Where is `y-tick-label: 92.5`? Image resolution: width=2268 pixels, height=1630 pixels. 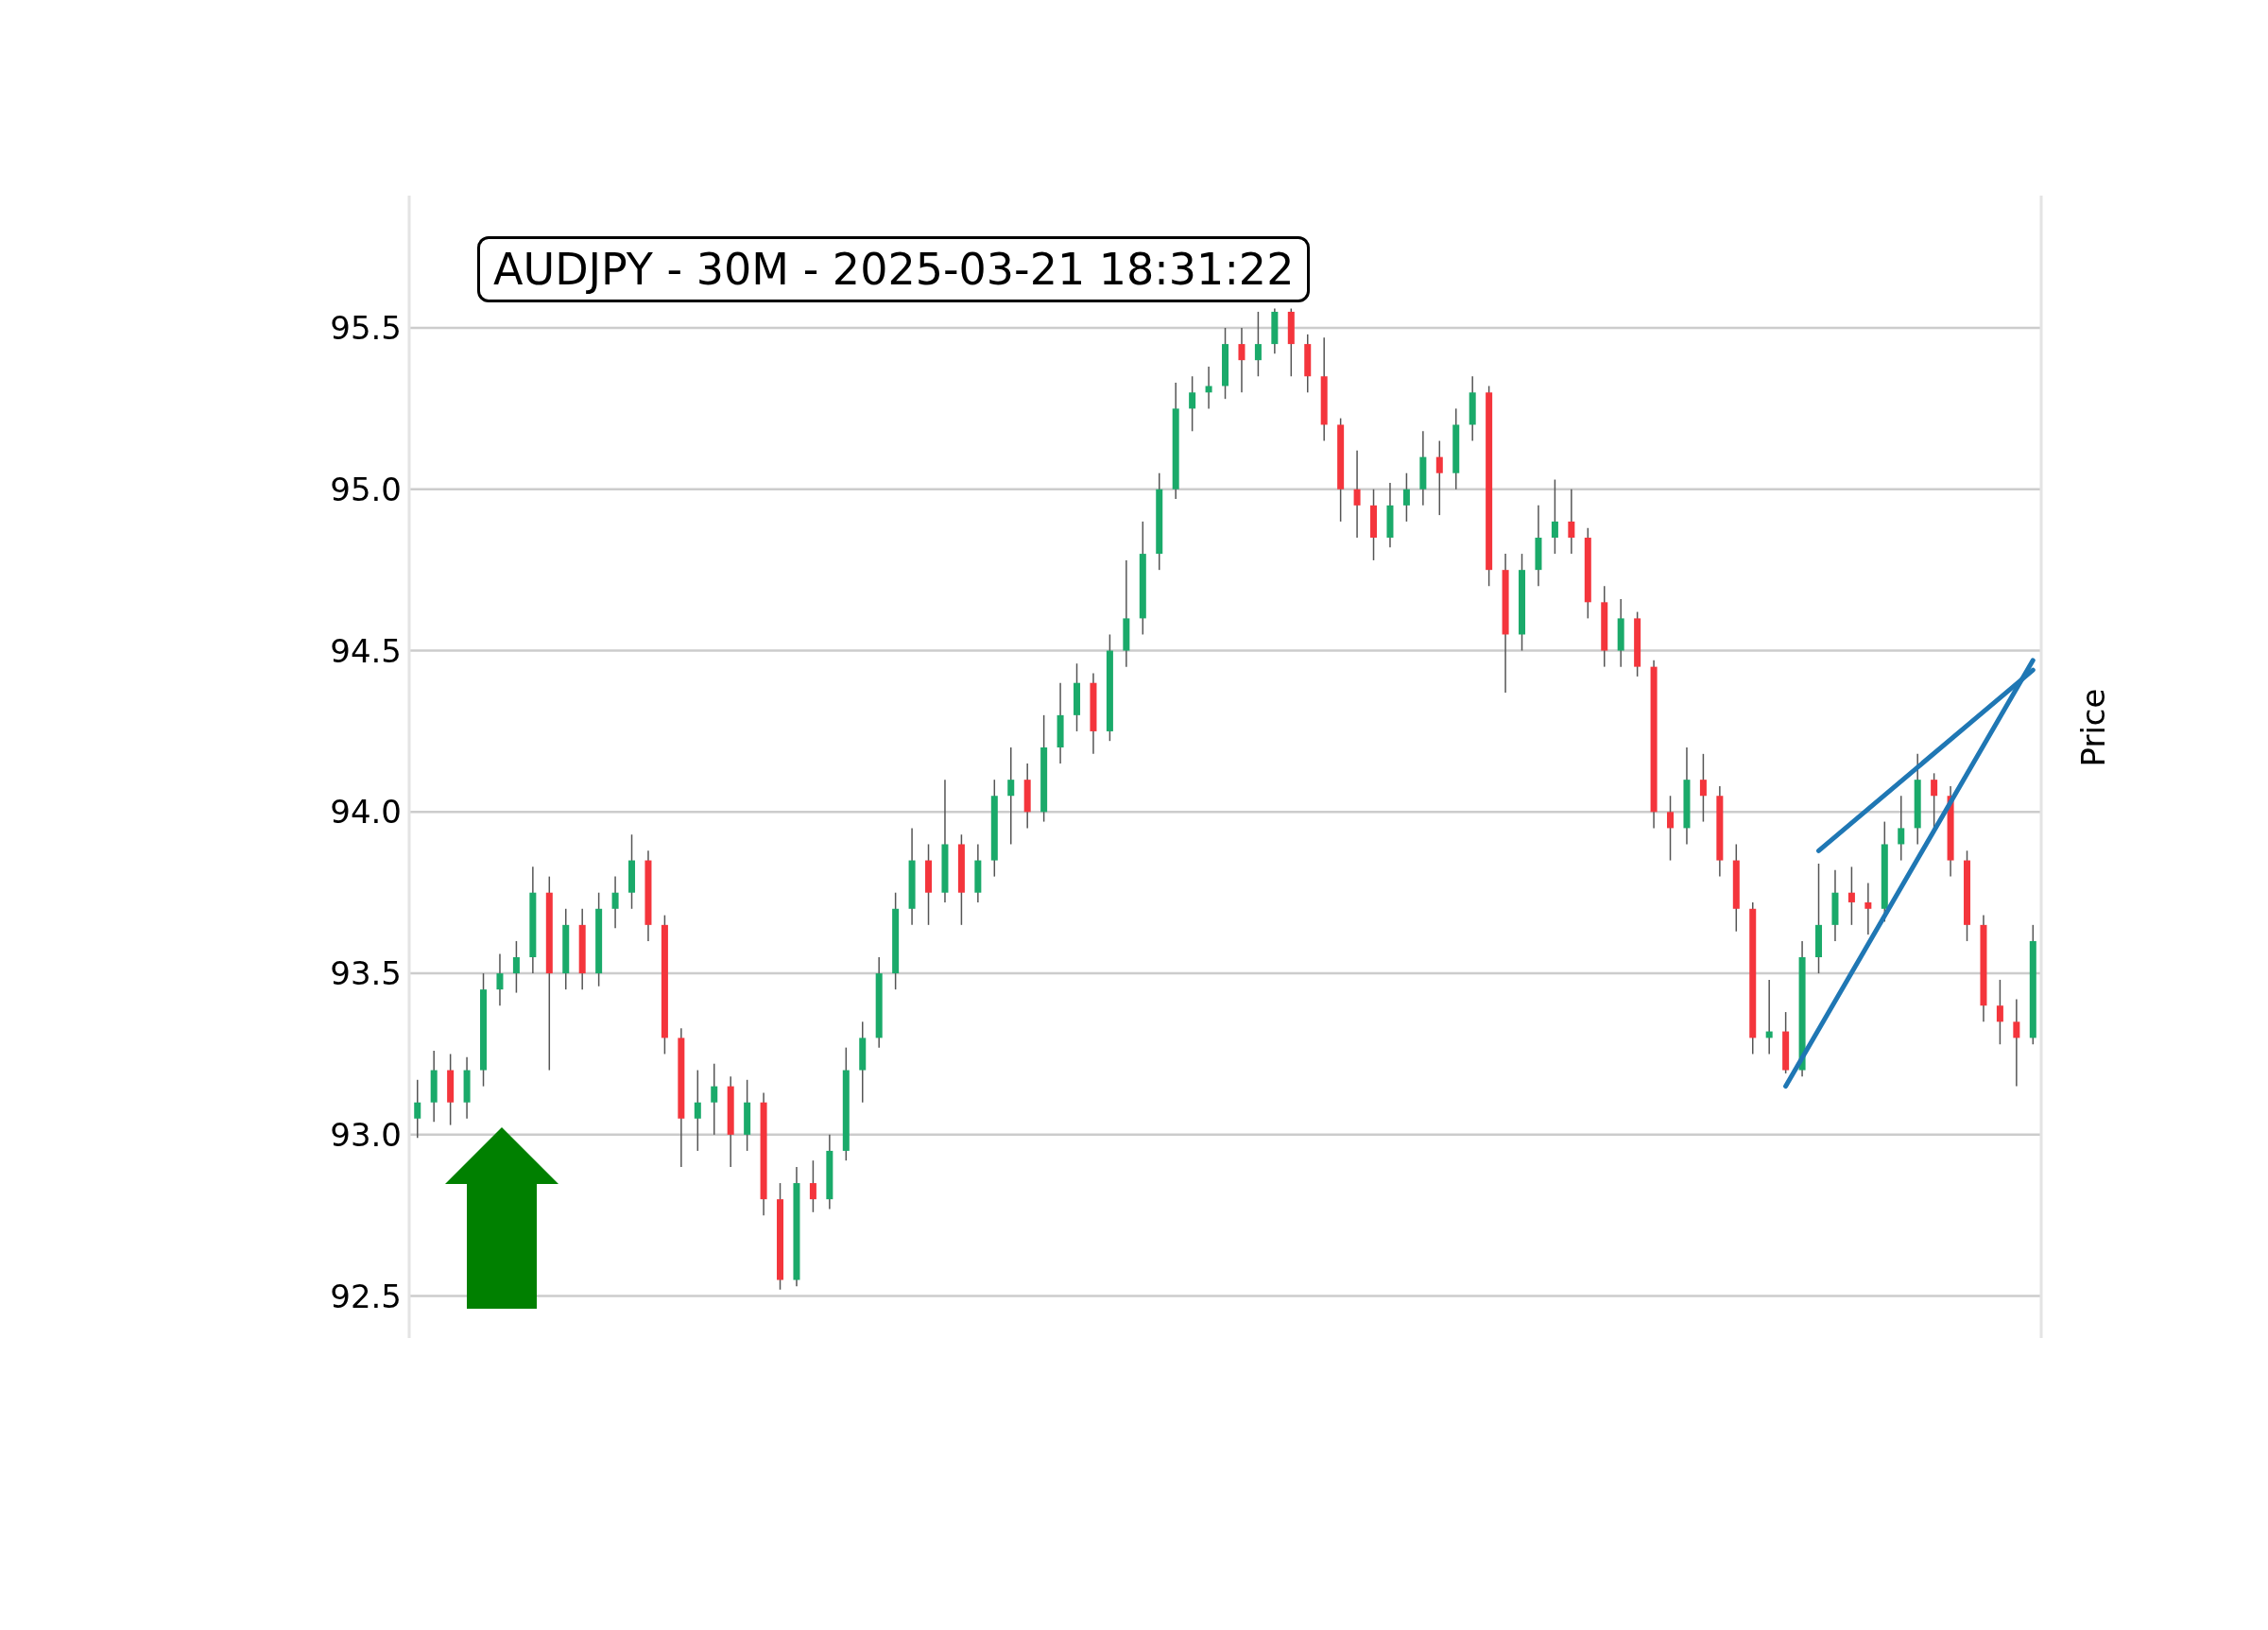
y-tick-label: 92.5 is located at coordinates (366, 1296).